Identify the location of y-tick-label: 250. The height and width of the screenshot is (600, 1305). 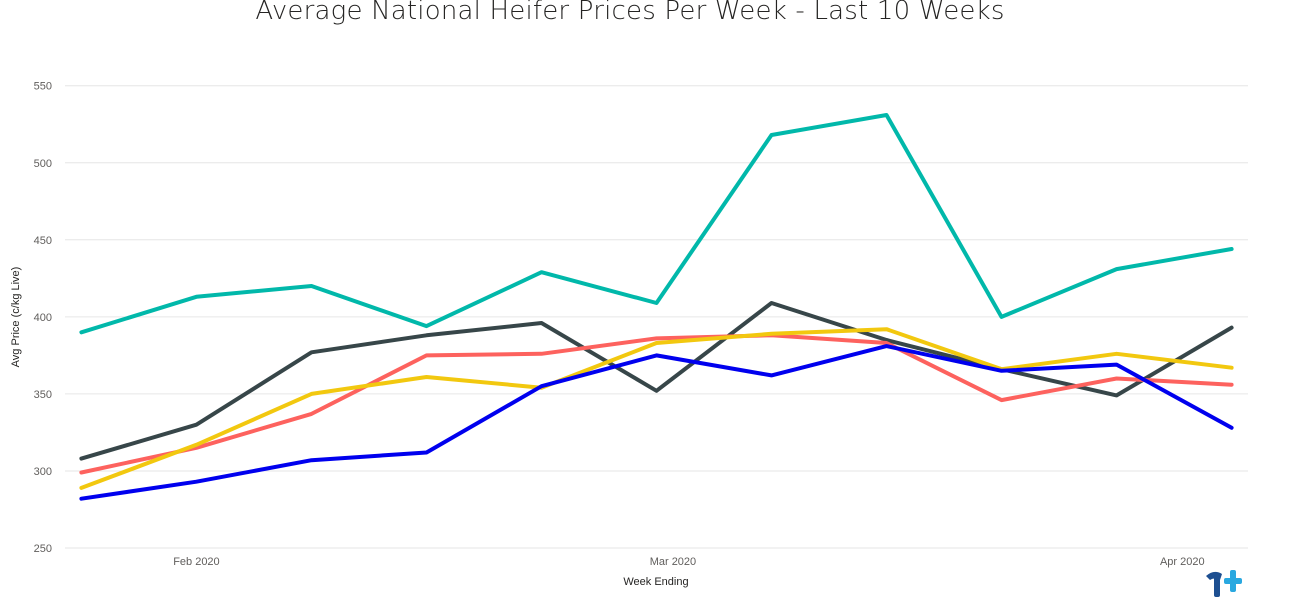
(43, 549).